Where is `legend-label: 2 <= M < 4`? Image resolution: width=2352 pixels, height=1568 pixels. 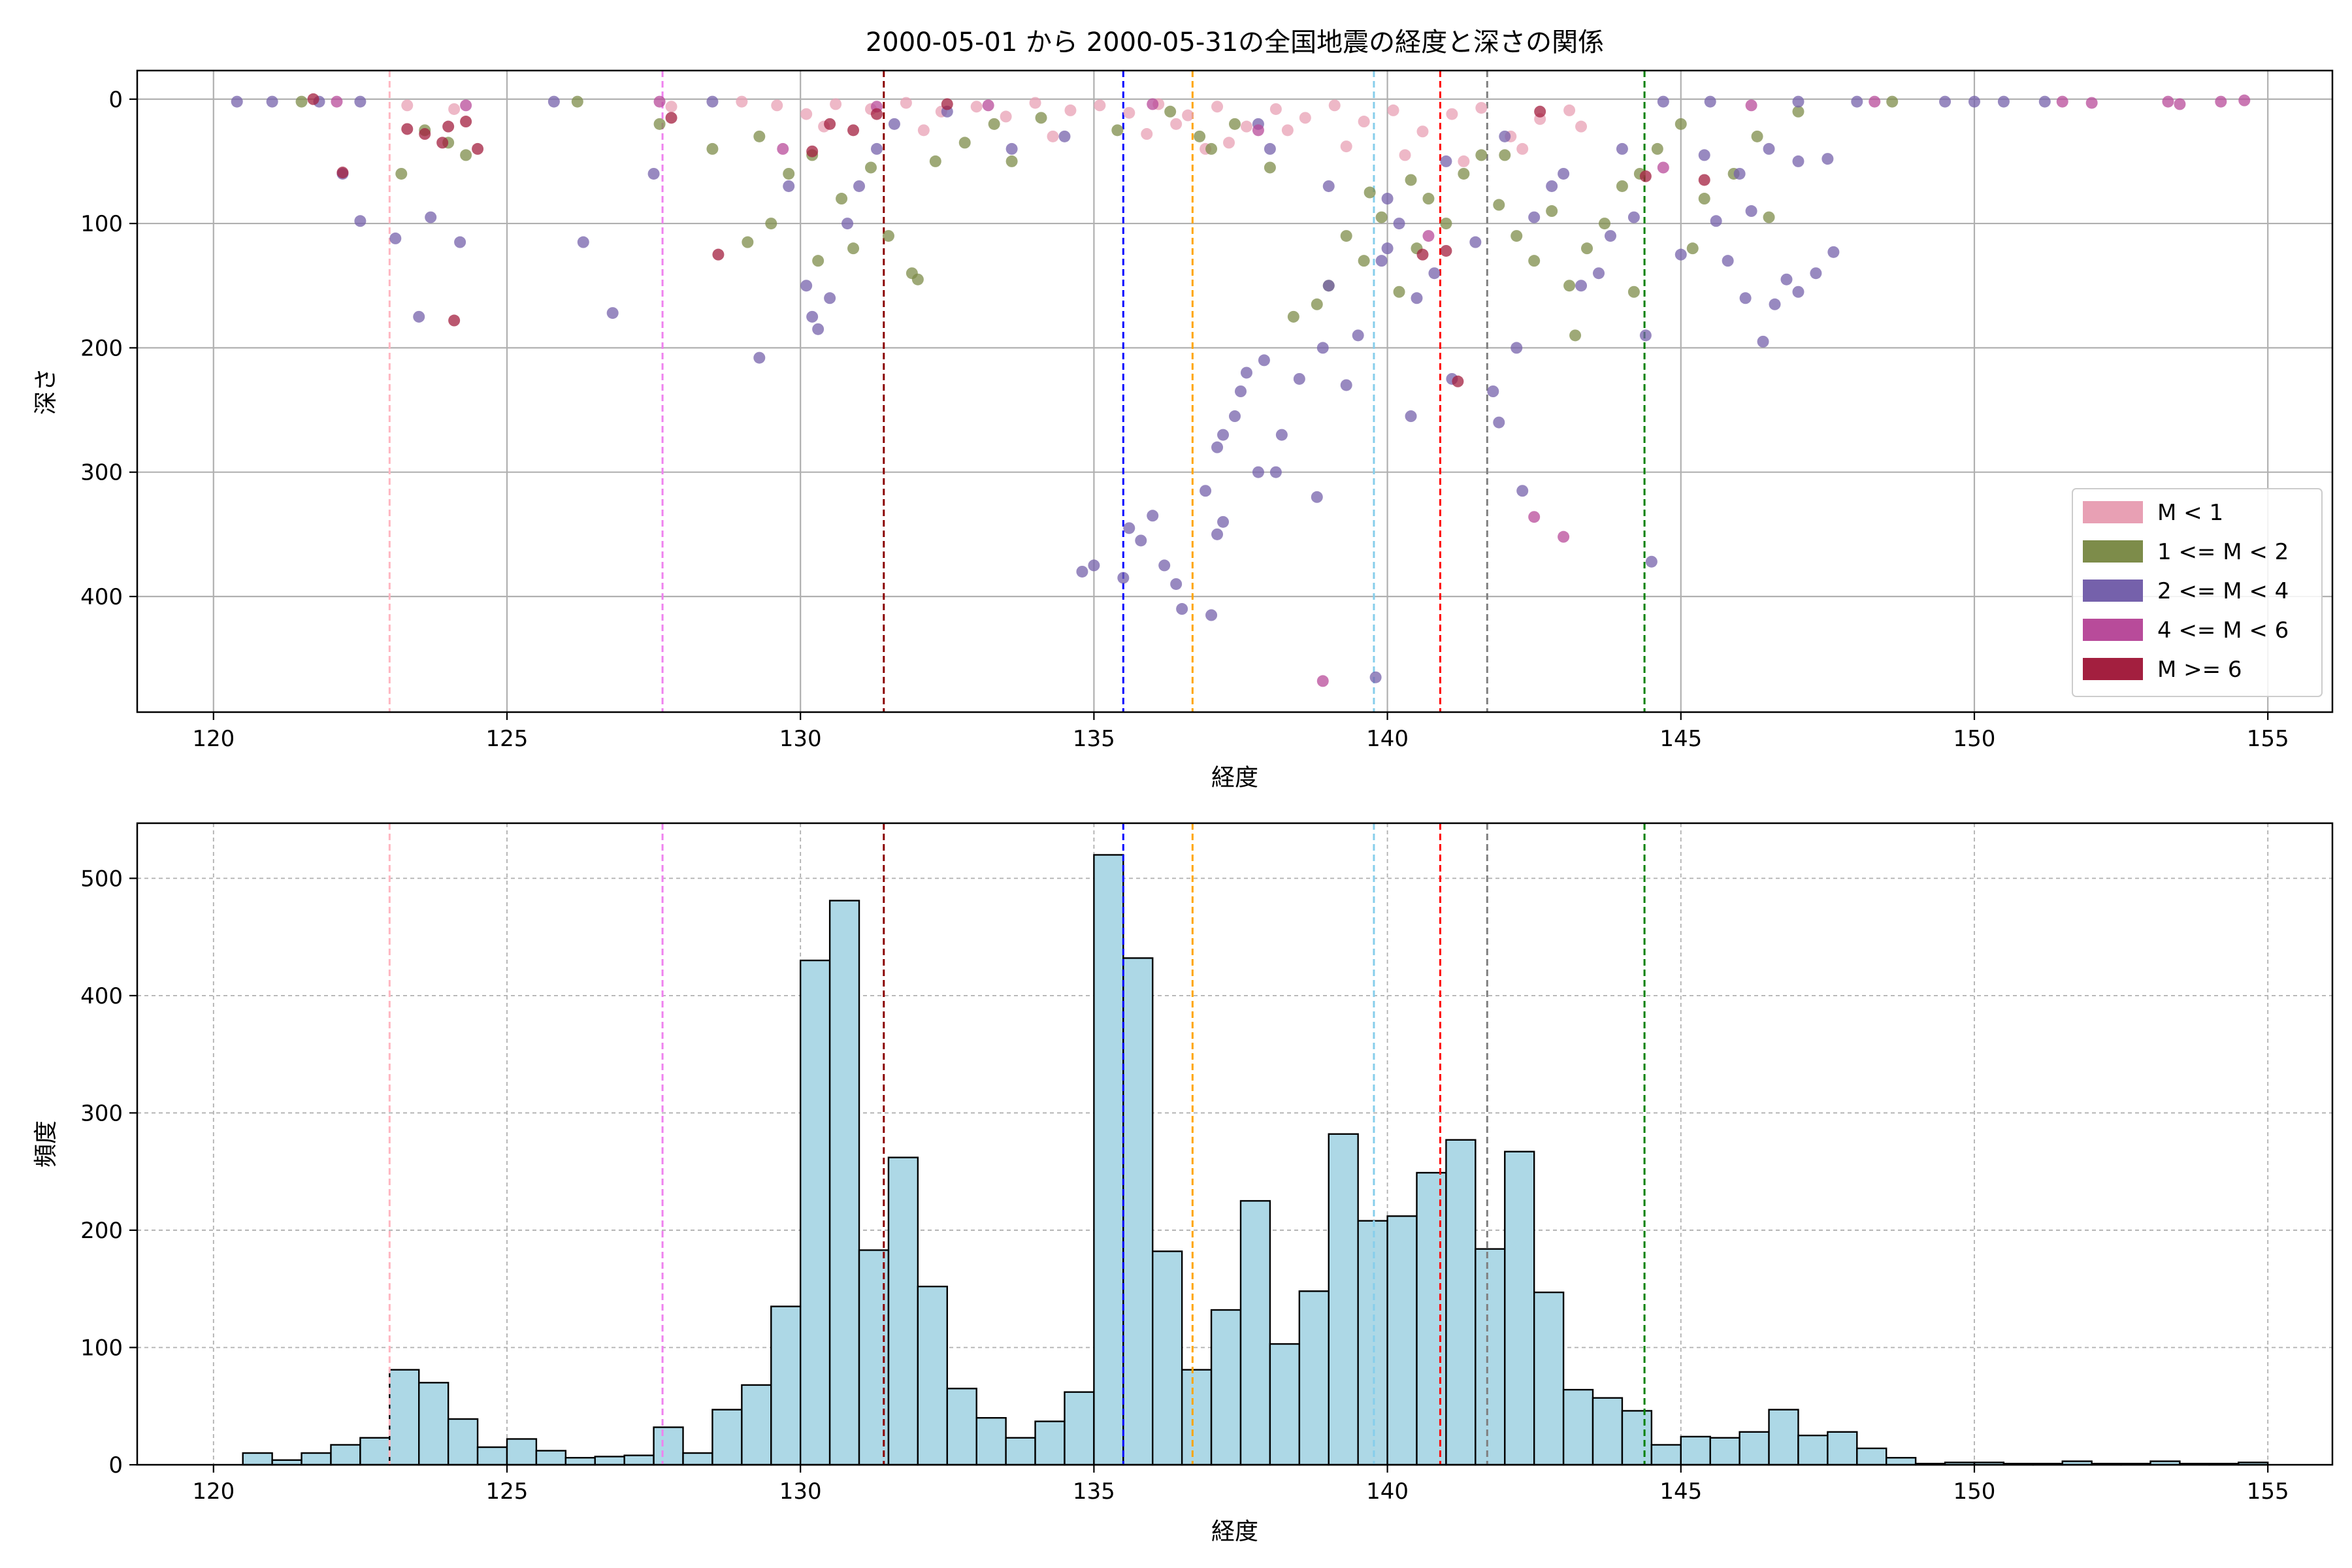
legend-label: 2 <= M < 4 is located at coordinates (2223, 591).